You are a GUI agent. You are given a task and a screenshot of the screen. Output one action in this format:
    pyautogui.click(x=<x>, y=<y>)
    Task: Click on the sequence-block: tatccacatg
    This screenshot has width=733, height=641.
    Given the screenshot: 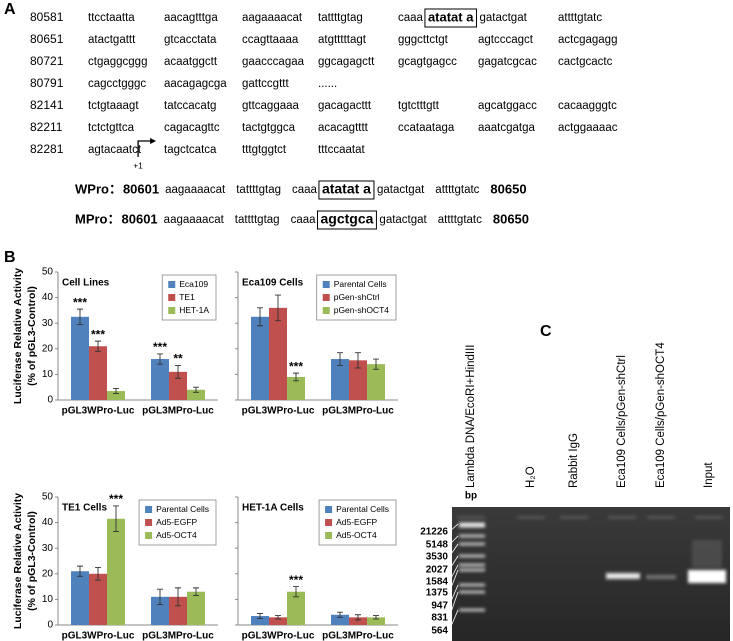 What is the action you would take?
    pyautogui.click(x=190, y=106)
    